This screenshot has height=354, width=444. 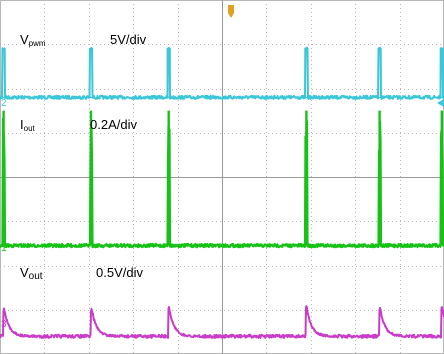 I want to click on vpwm-scale: 5V/div, so click(x=128, y=39).